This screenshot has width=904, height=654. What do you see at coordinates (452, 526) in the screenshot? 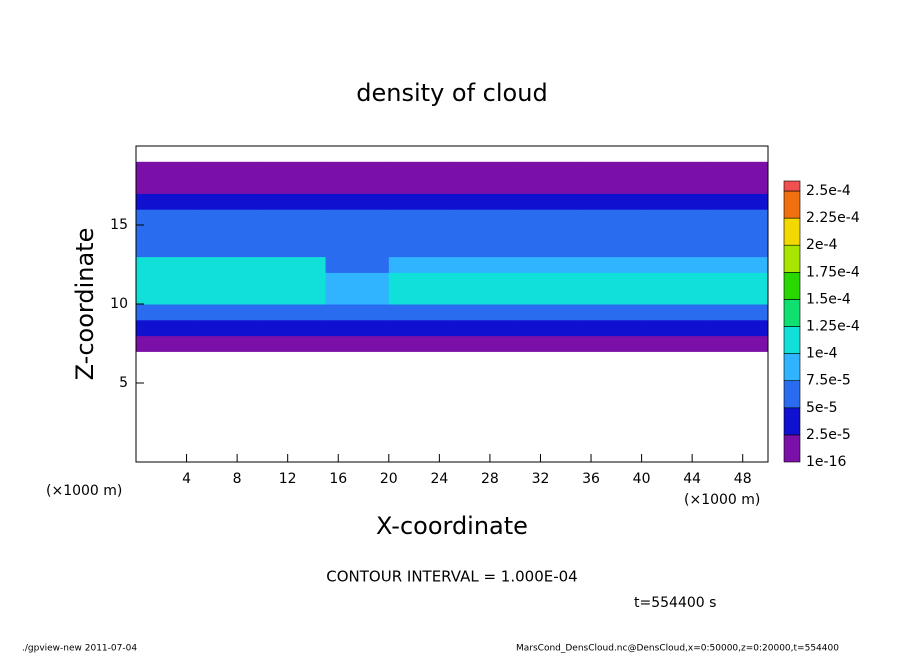
I see `x-axis-label: X-coordinate` at bounding box center [452, 526].